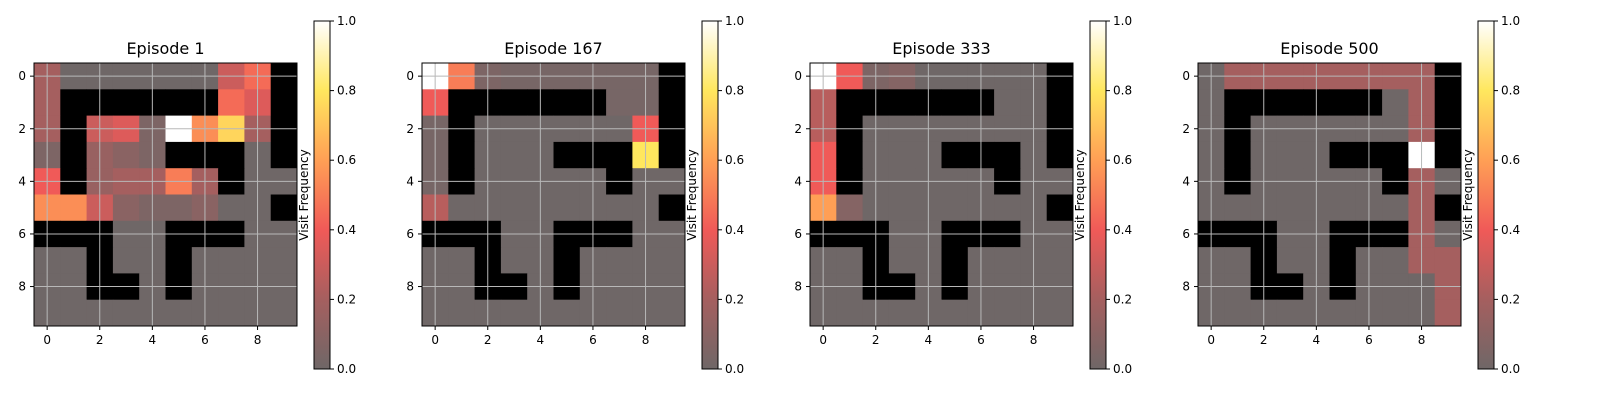 This screenshot has height=400, width=1600. What do you see at coordinates (734, 369) in the screenshot?
I see `colorbar-tick-label: 0.0` at bounding box center [734, 369].